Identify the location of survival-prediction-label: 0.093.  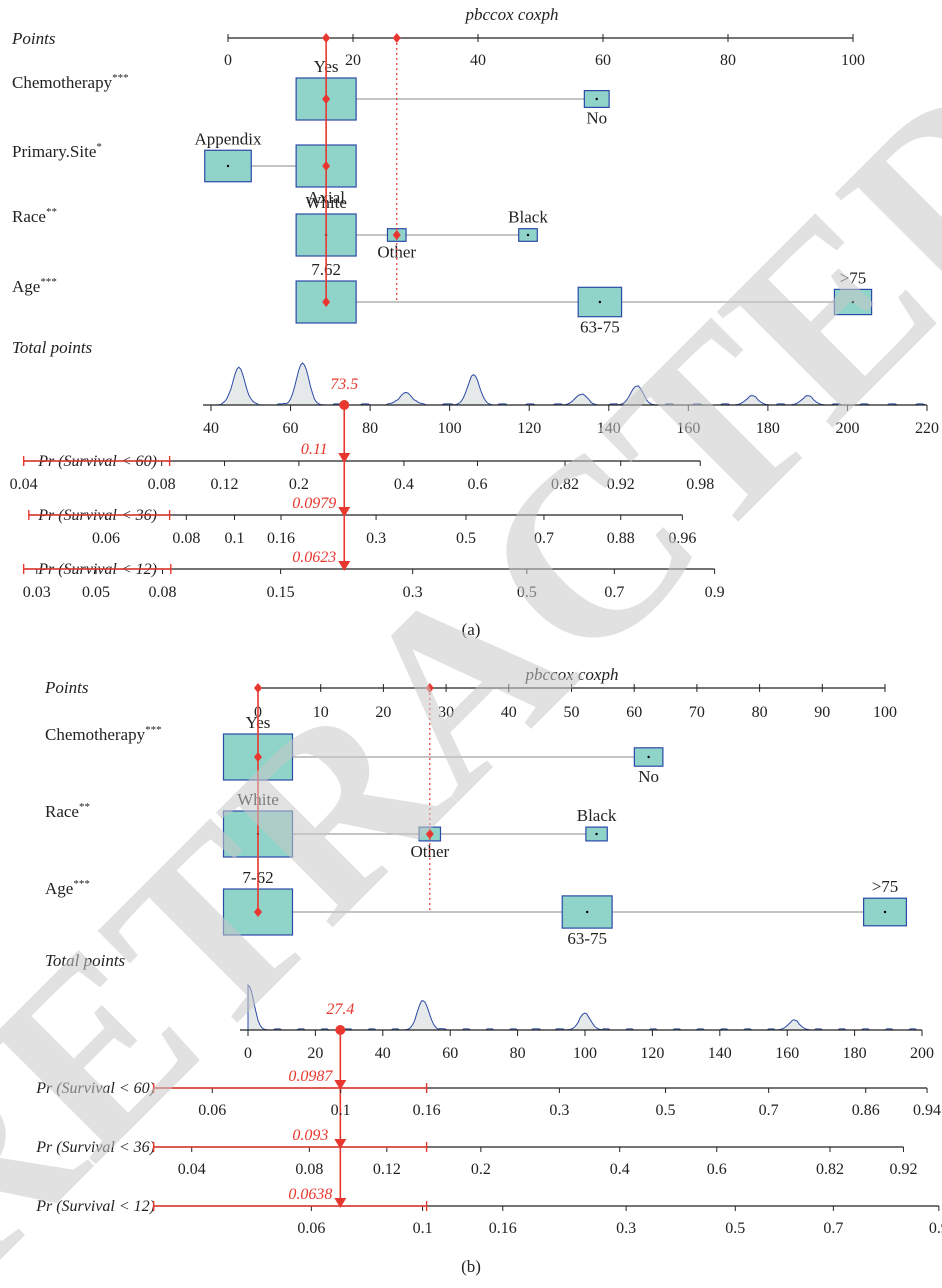
(310, 1135).